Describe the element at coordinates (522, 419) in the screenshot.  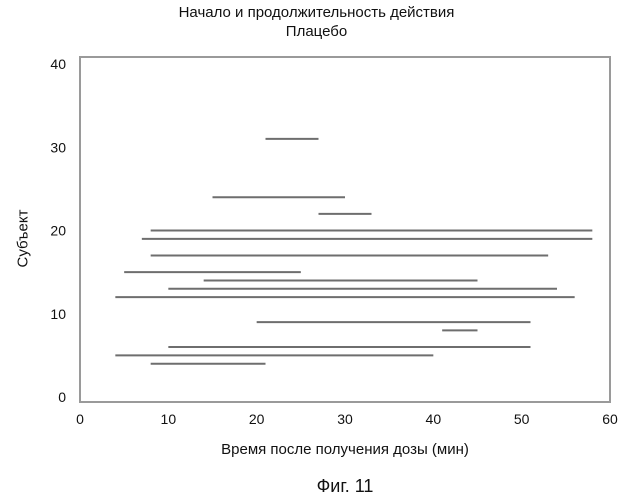
I see `x-tick-label: 50` at that location.